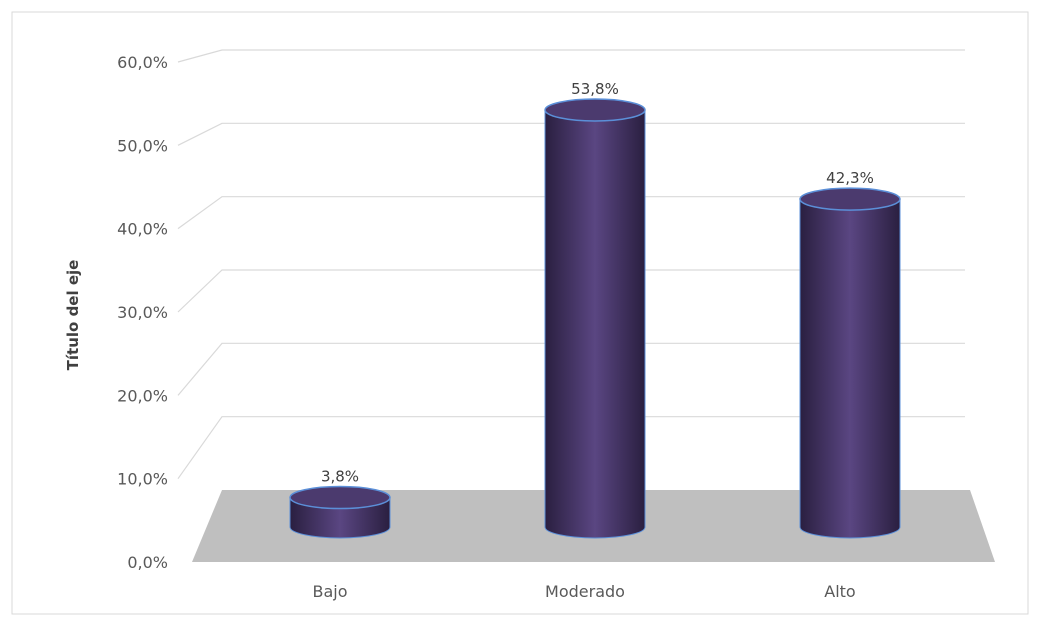 The width and height of the screenshot is (1040, 626). I want to click on y-axis-ticks: 0,0% 10,0% 20,0% 30,0% 40,0% 50,0% 60,0%, so click(142, 312).